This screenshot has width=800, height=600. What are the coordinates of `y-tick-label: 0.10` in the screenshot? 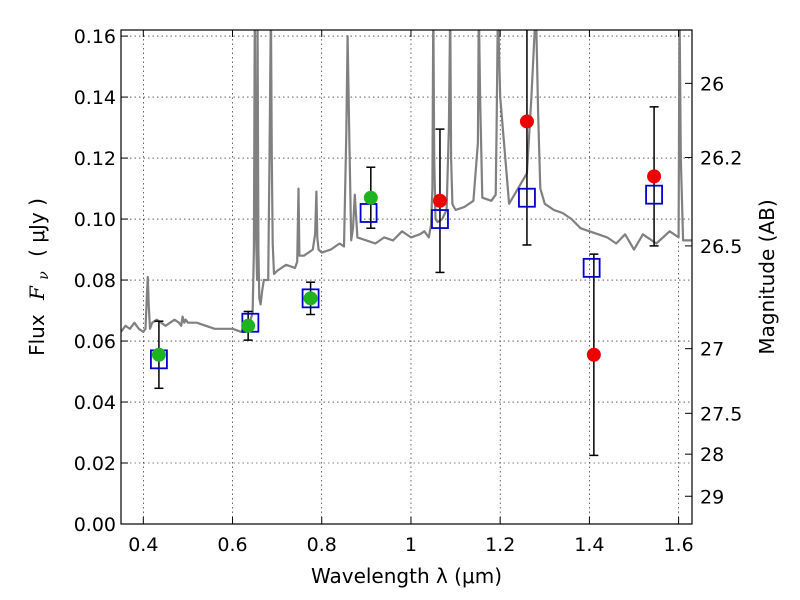 It's located at (95, 220).